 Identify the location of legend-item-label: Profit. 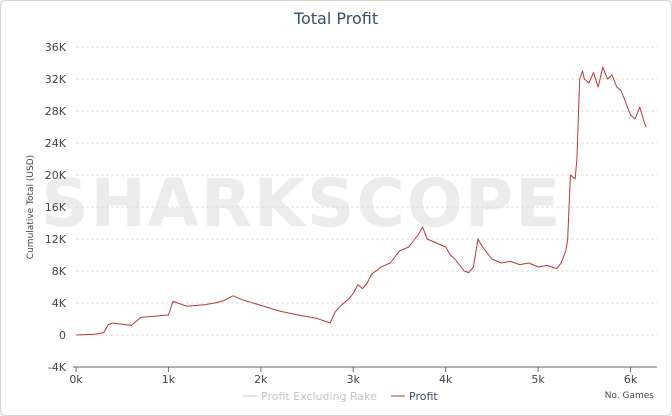
(423, 396).